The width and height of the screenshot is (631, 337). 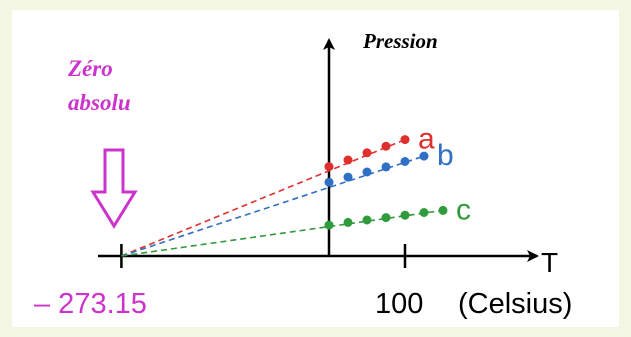 I want to click on series-label-a: a, so click(x=426, y=139).